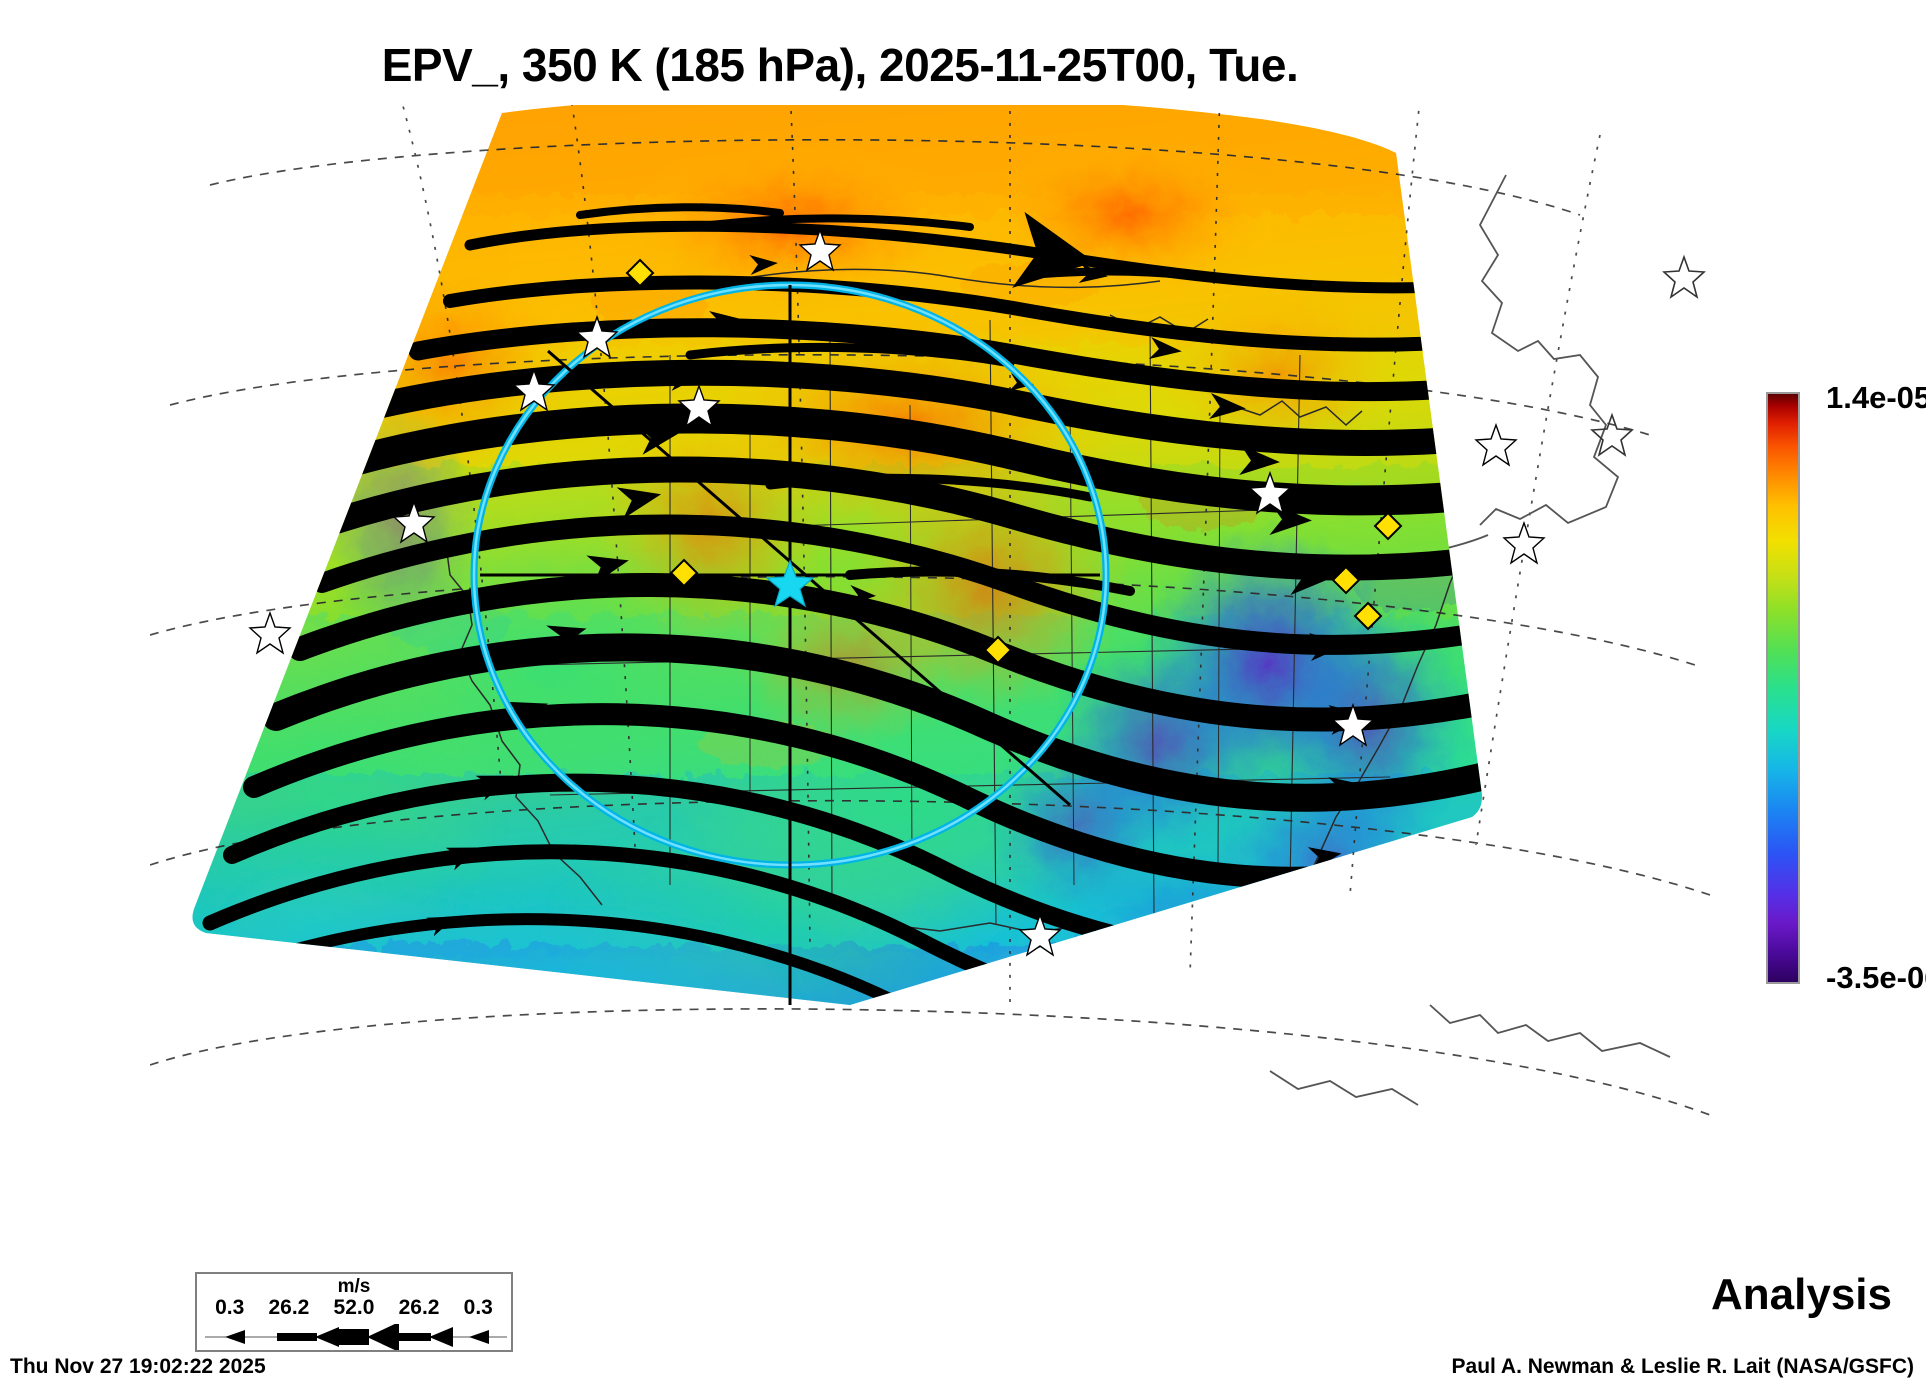  What do you see at coordinates (1014, 461) in the screenshot?
I see `site-diamond-icon` at bounding box center [1014, 461].